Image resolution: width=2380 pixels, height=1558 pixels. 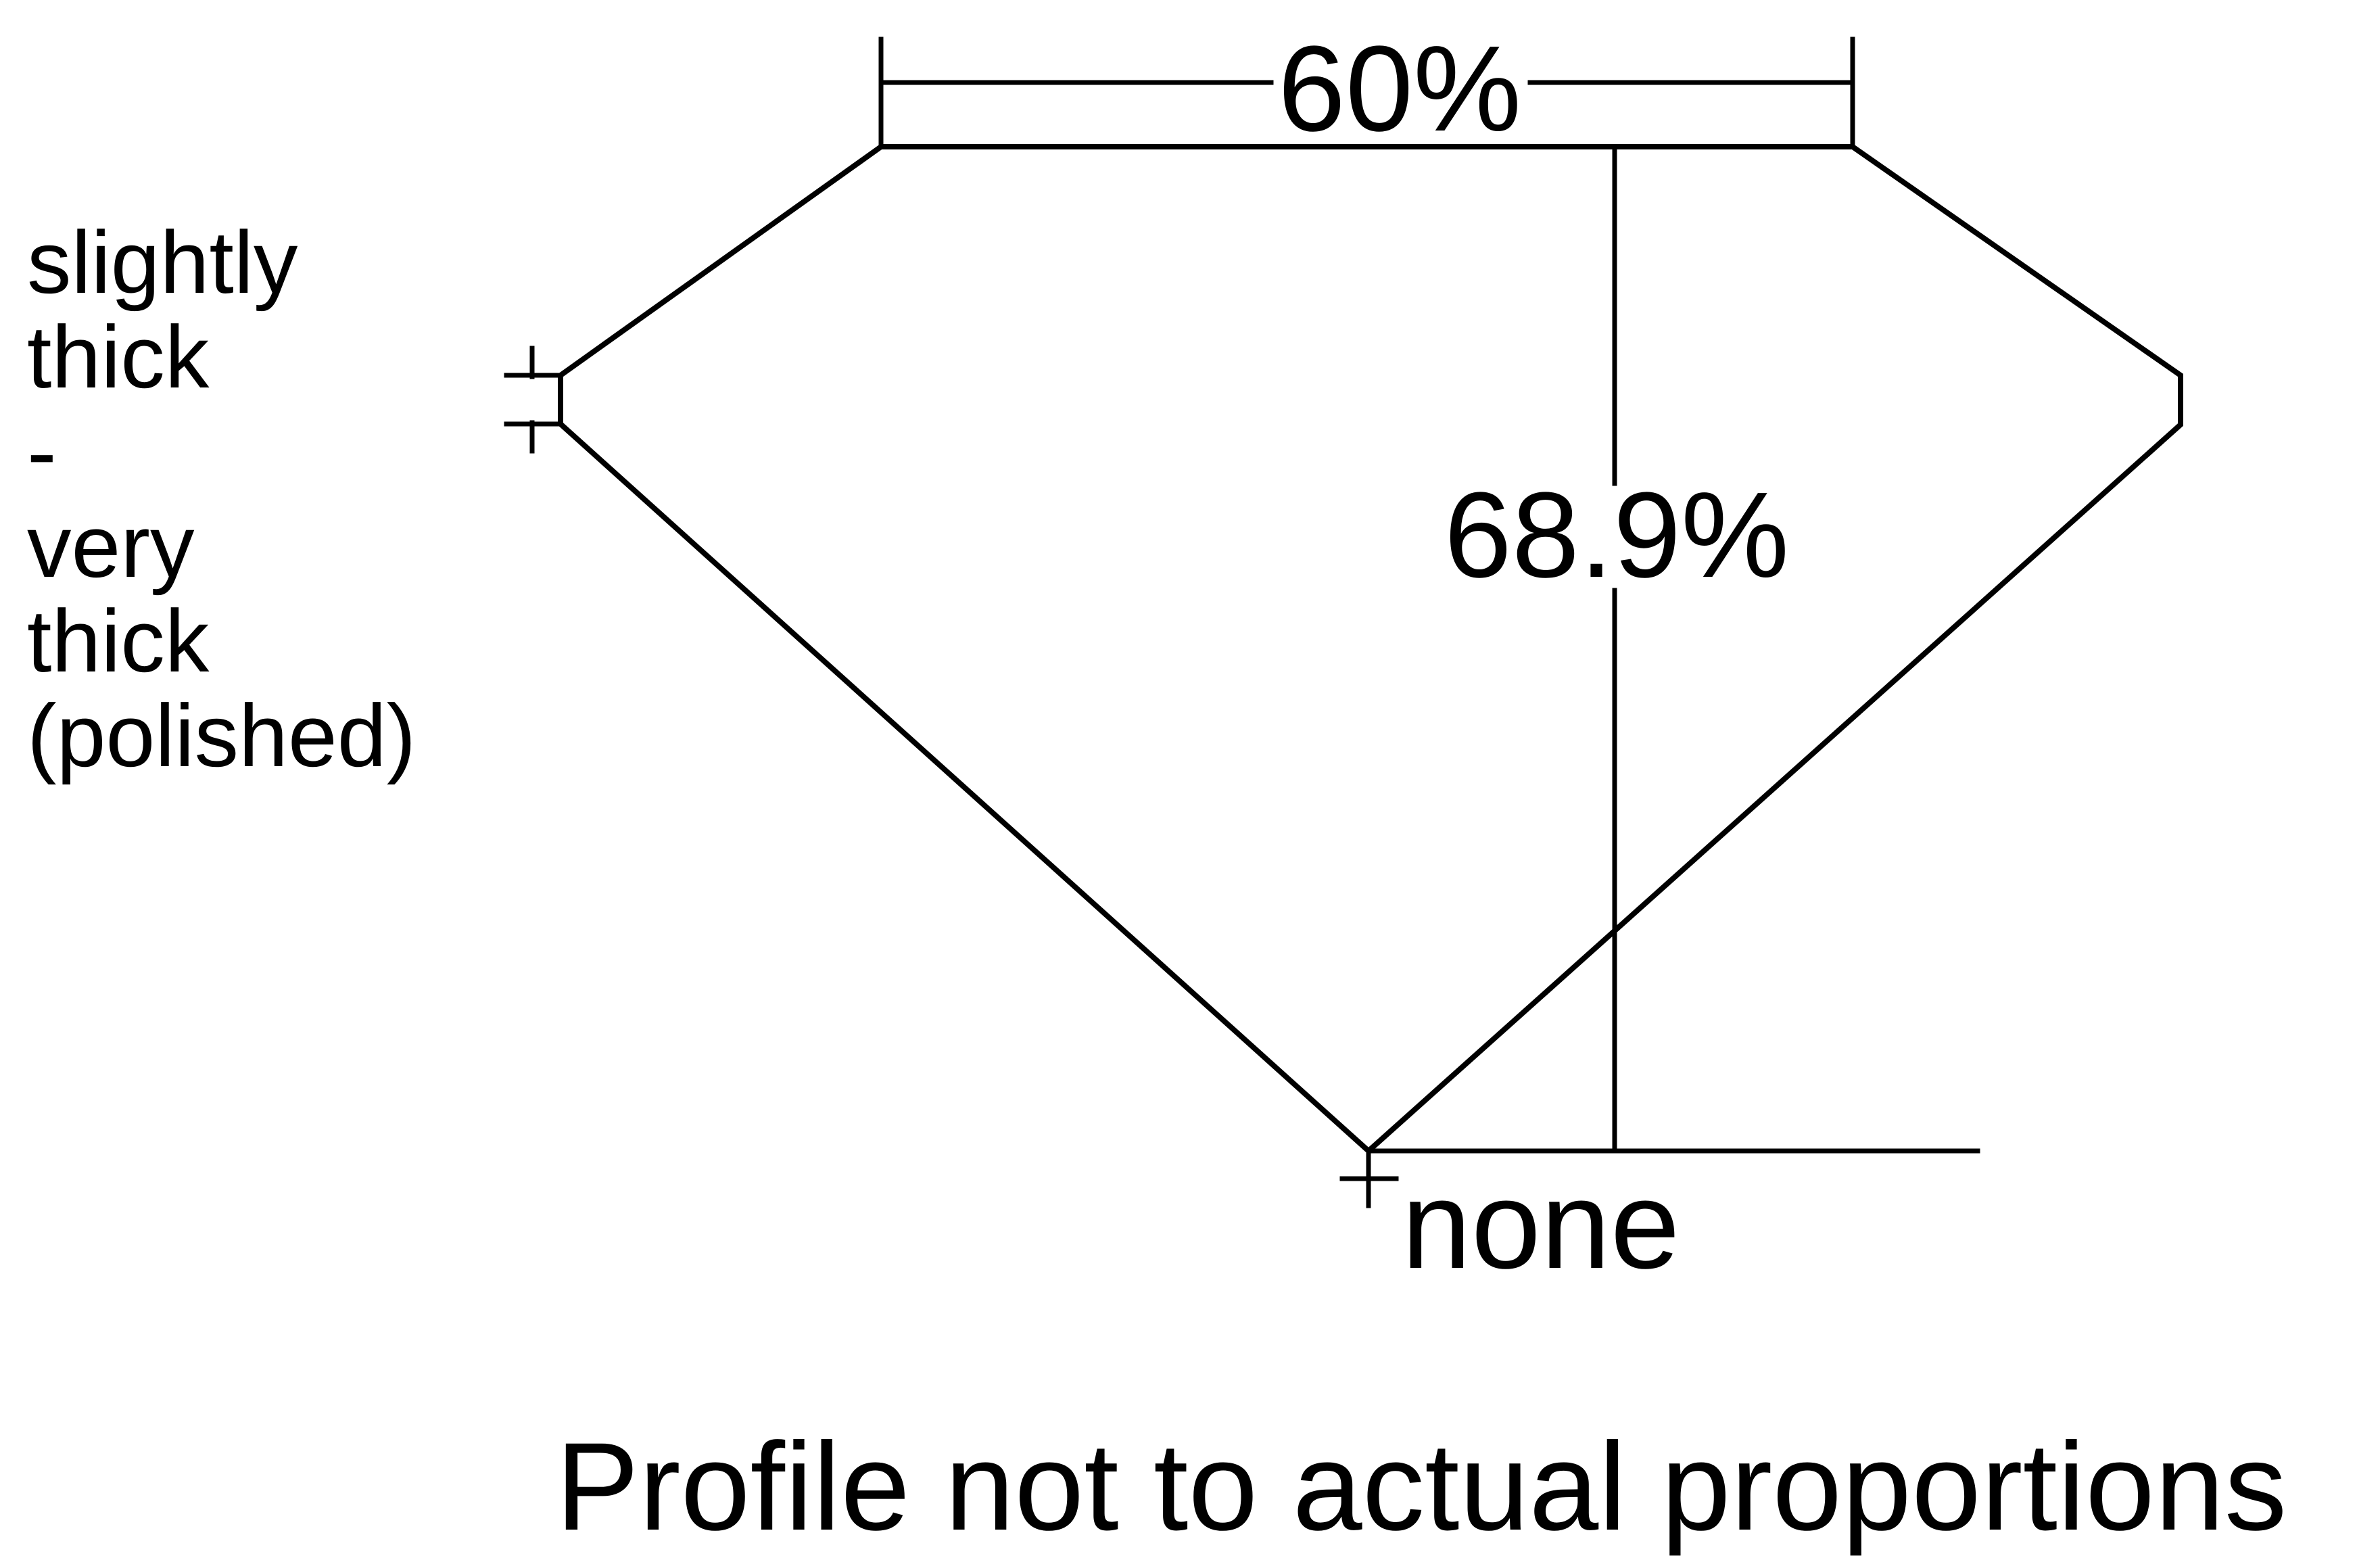 I want to click on depth-dimension: 68.9%, so click(x=1616, y=649).